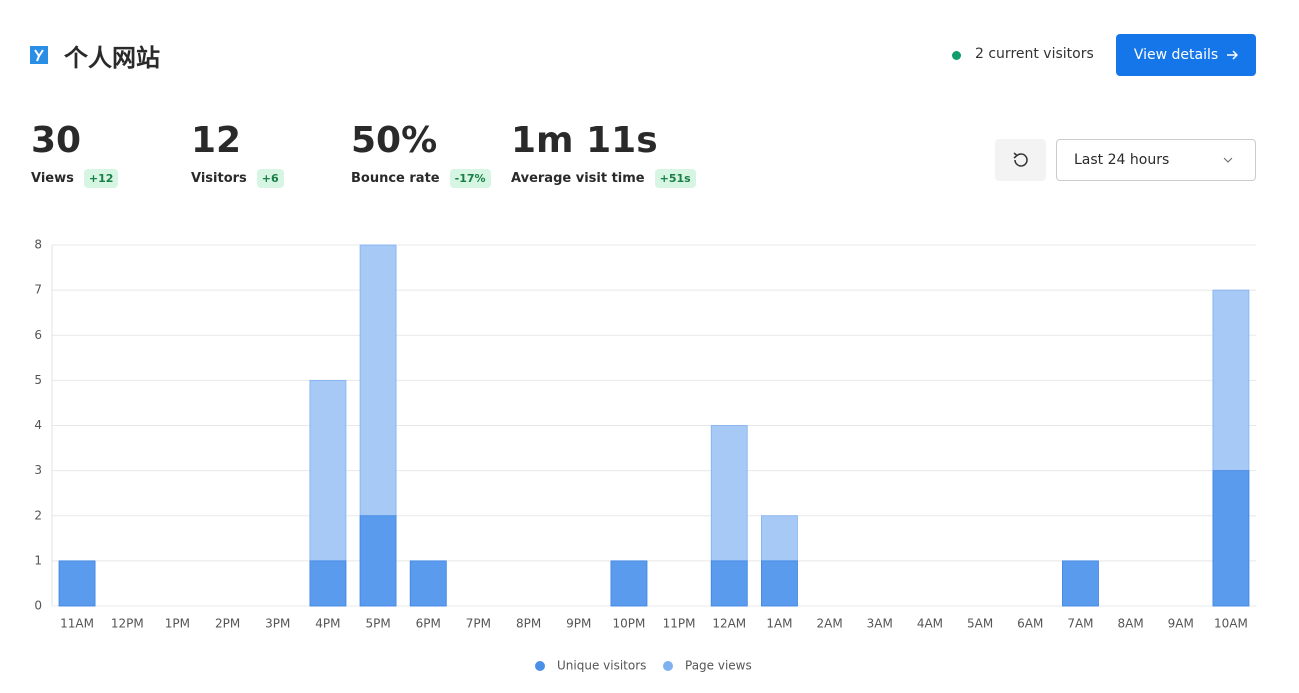  I want to click on metric-label-row: Bounce rate -17%, so click(421, 178).